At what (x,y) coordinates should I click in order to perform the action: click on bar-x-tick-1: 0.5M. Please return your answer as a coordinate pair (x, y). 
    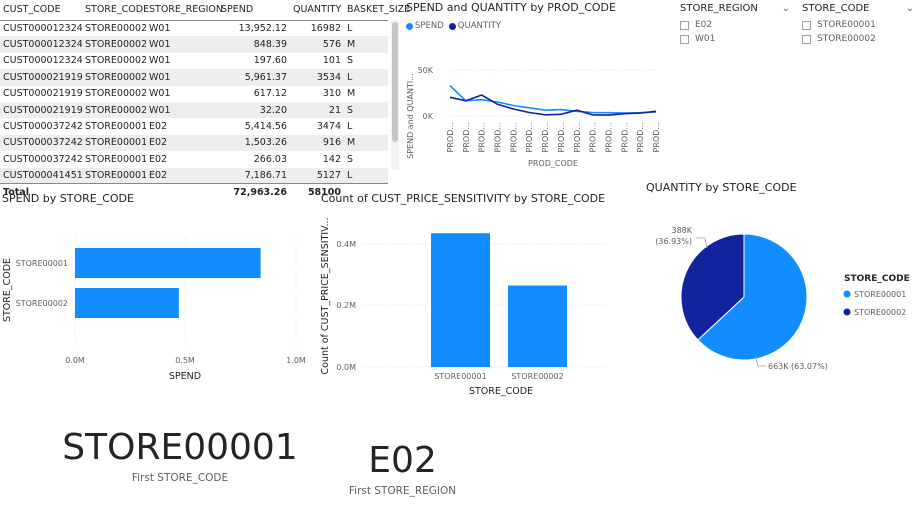
    Looking at the image, I should click on (185, 360).